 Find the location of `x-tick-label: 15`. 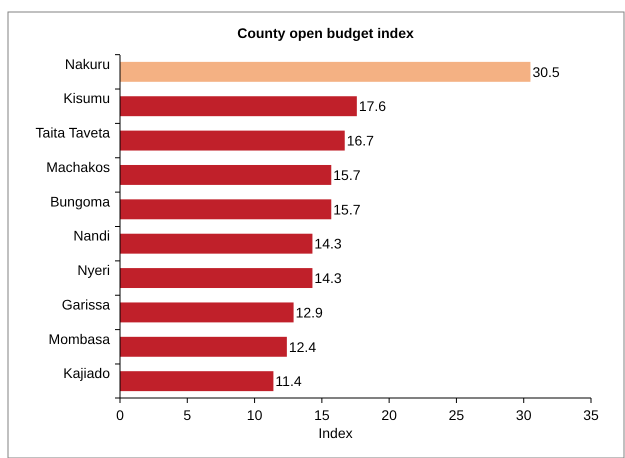

x-tick-label: 15 is located at coordinates (322, 415).